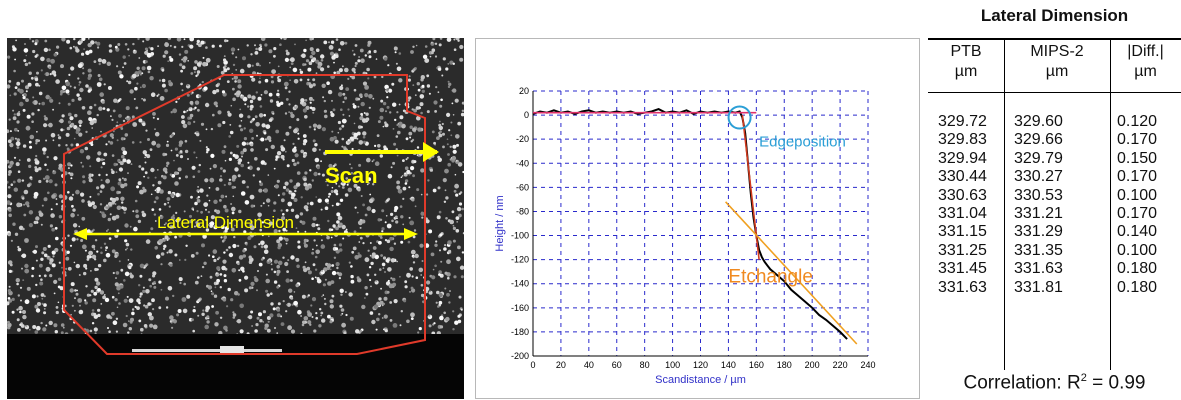 The width and height of the screenshot is (1181, 400). Describe the element at coordinates (235, 366) in the screenshot. I see `sem-dark-base` at that location.